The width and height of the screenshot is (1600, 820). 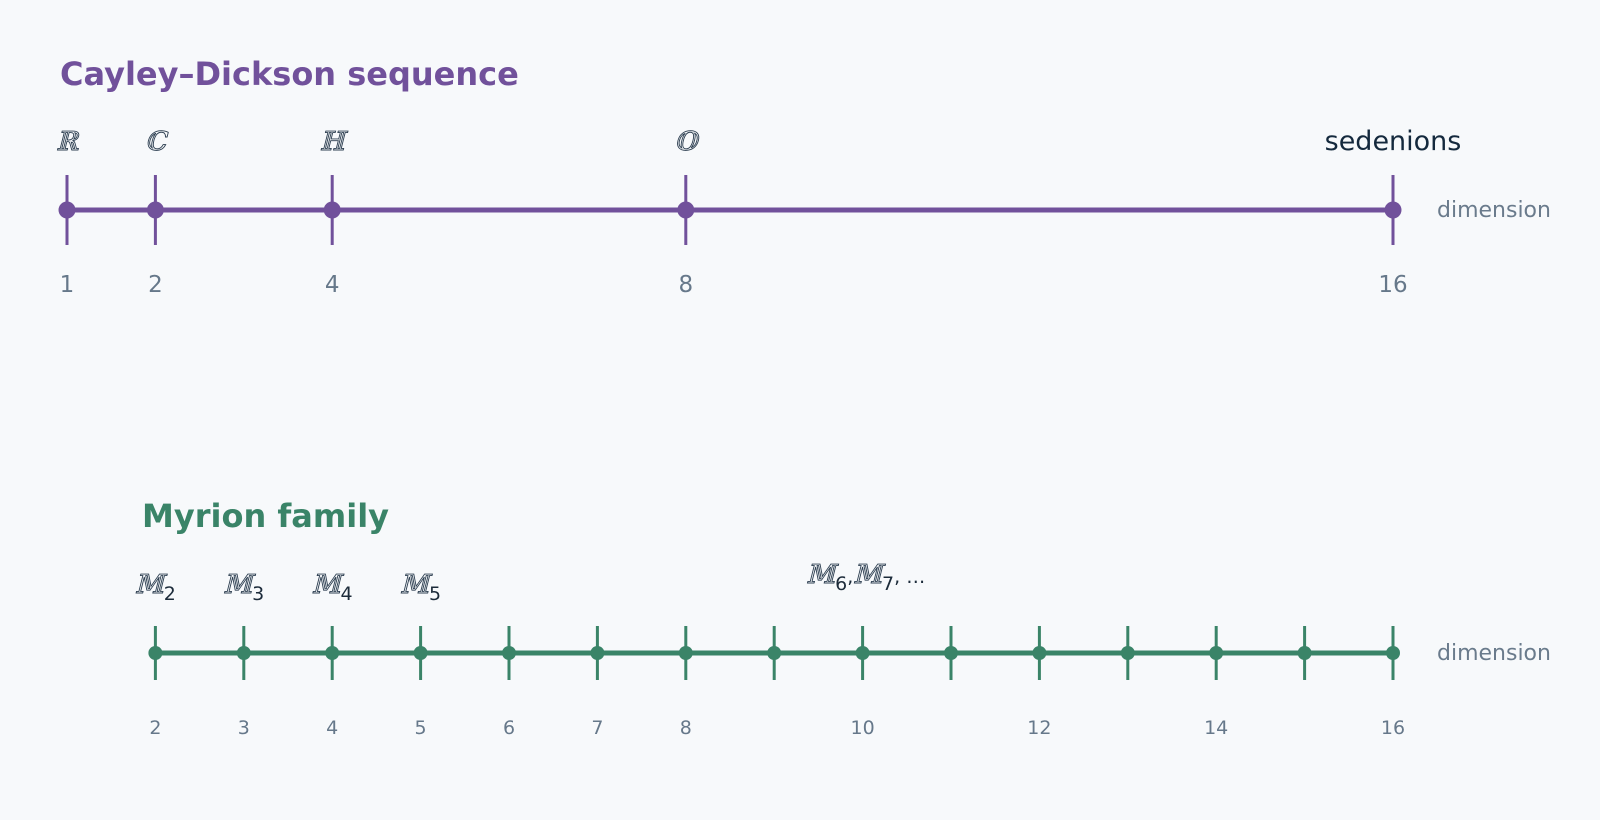 I want to click on myrion-tick-label-7: 7, so click(x=597, y=728).